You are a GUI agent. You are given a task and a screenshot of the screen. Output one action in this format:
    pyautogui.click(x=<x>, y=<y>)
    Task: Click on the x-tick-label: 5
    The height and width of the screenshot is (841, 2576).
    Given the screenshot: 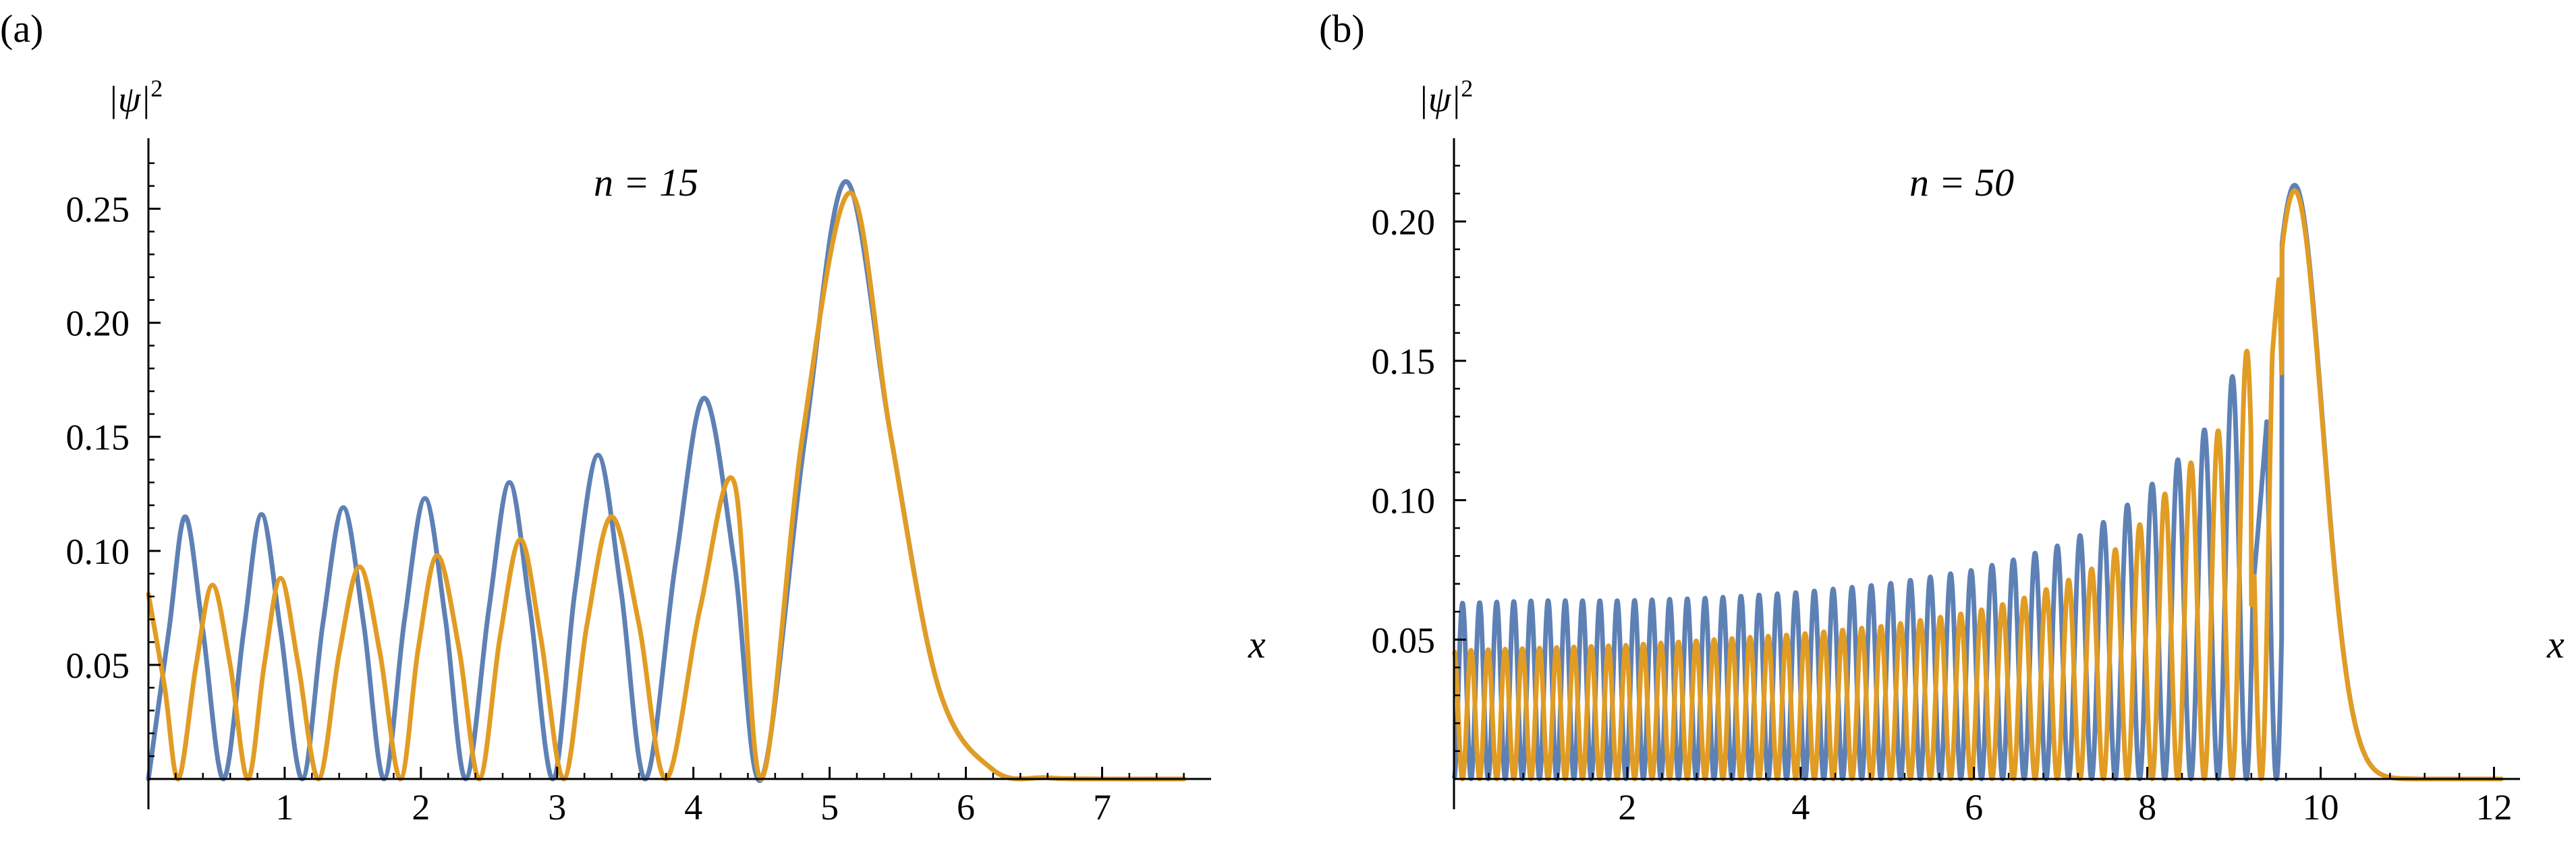 What is the action you would take?
    pyautogui.click(x=829, y=807)
    